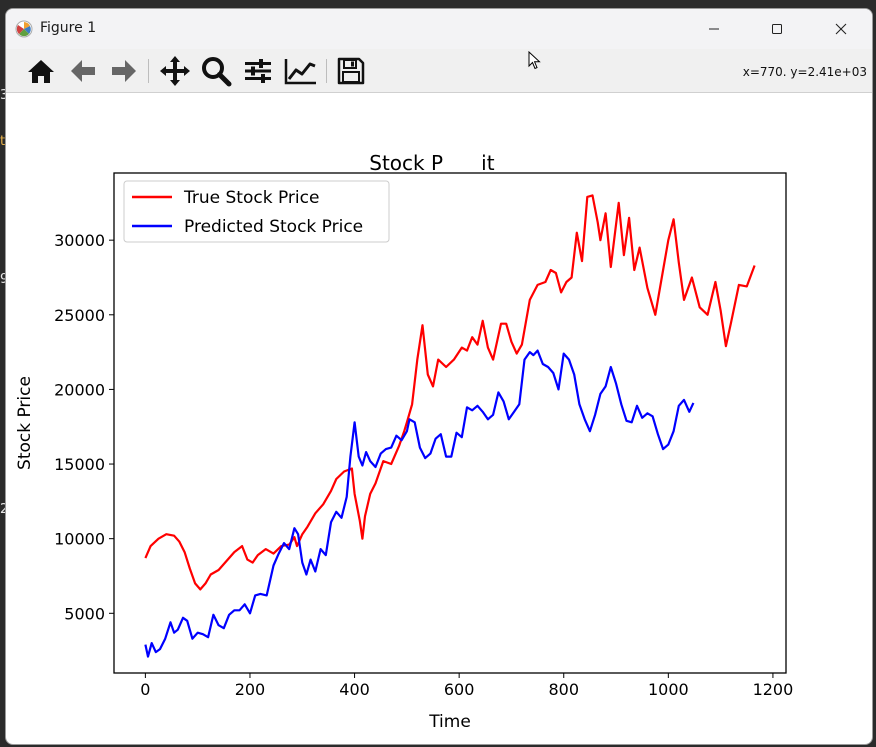 The height and width of the screenshot is (747, 876). I want to click on back-arrow-icon, so click(83, 71).